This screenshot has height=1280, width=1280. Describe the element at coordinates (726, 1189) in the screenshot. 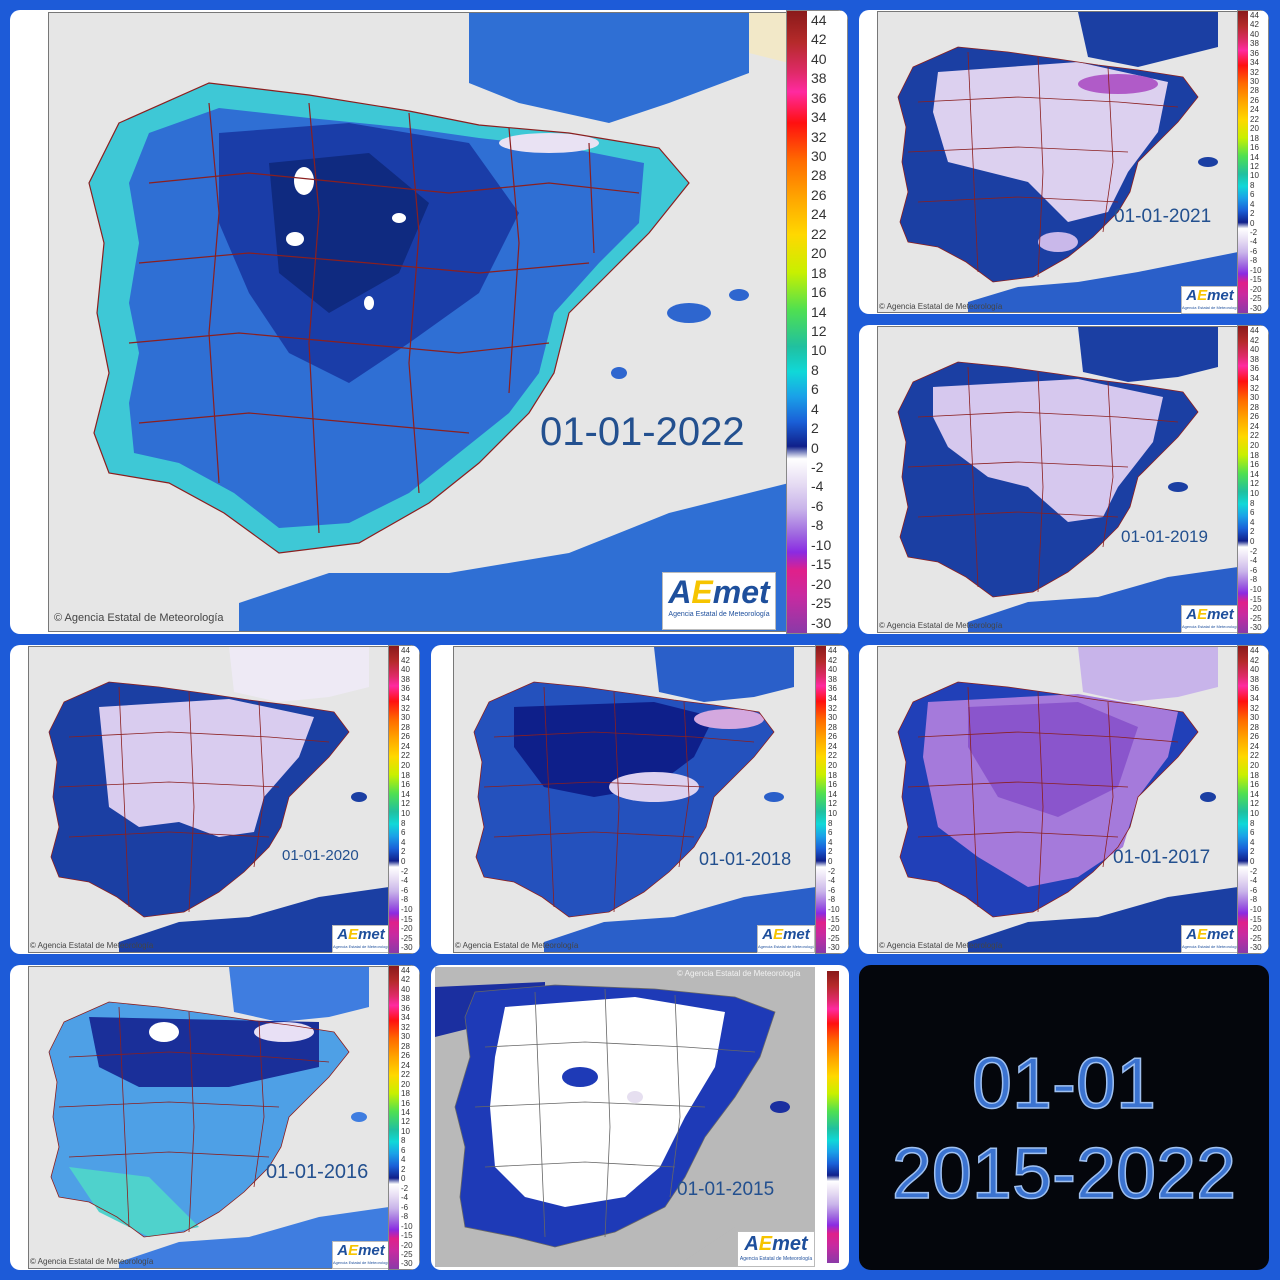

I see `date-label-2015: 01-01-2015` at that location.